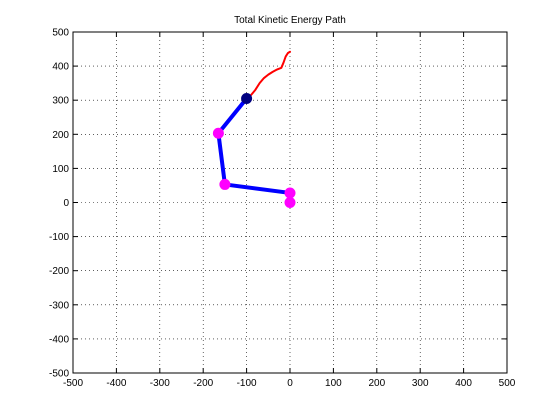  Describe the element at coordinates (203, 383) in the screenshot. I see `x-tick-label: -200` at that location.